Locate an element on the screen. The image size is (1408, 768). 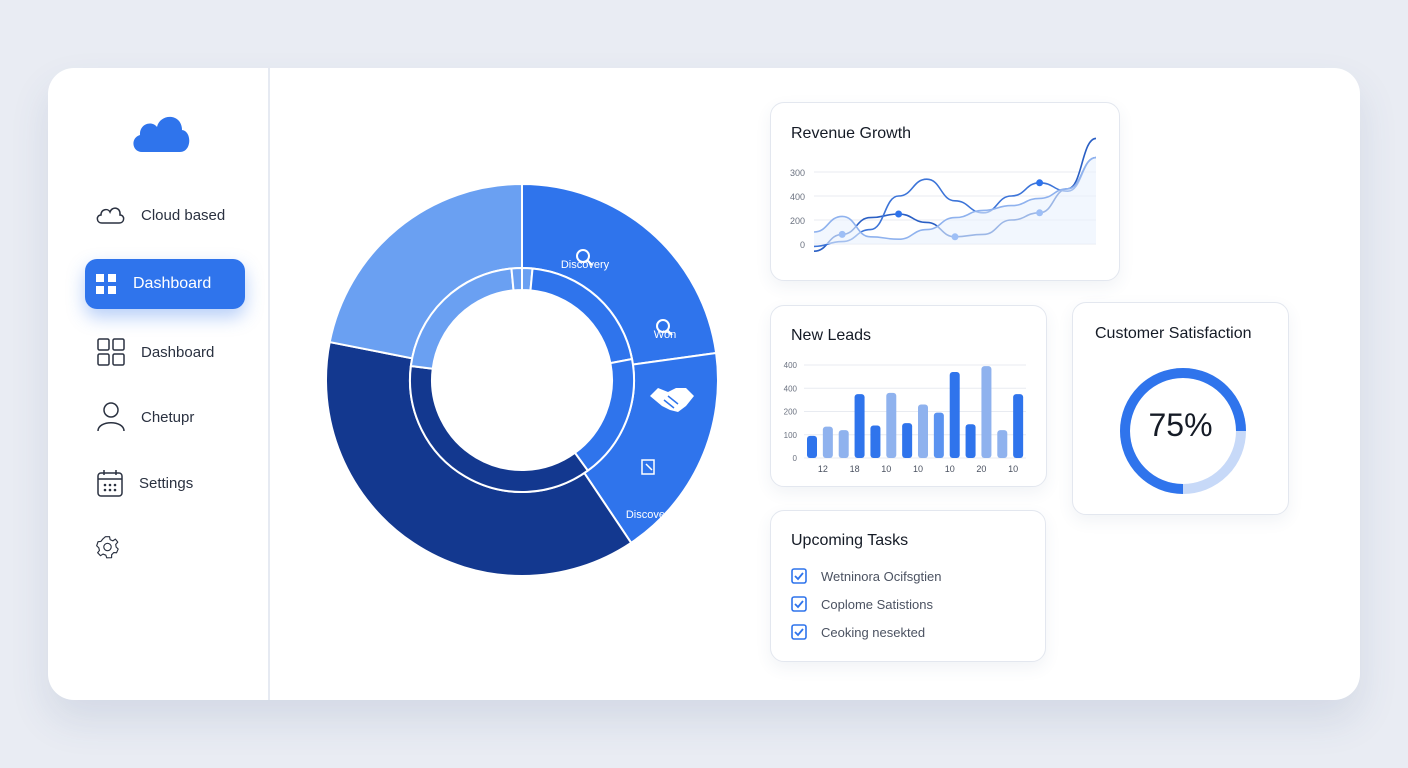
series-area is located at coordinates (955, 200).